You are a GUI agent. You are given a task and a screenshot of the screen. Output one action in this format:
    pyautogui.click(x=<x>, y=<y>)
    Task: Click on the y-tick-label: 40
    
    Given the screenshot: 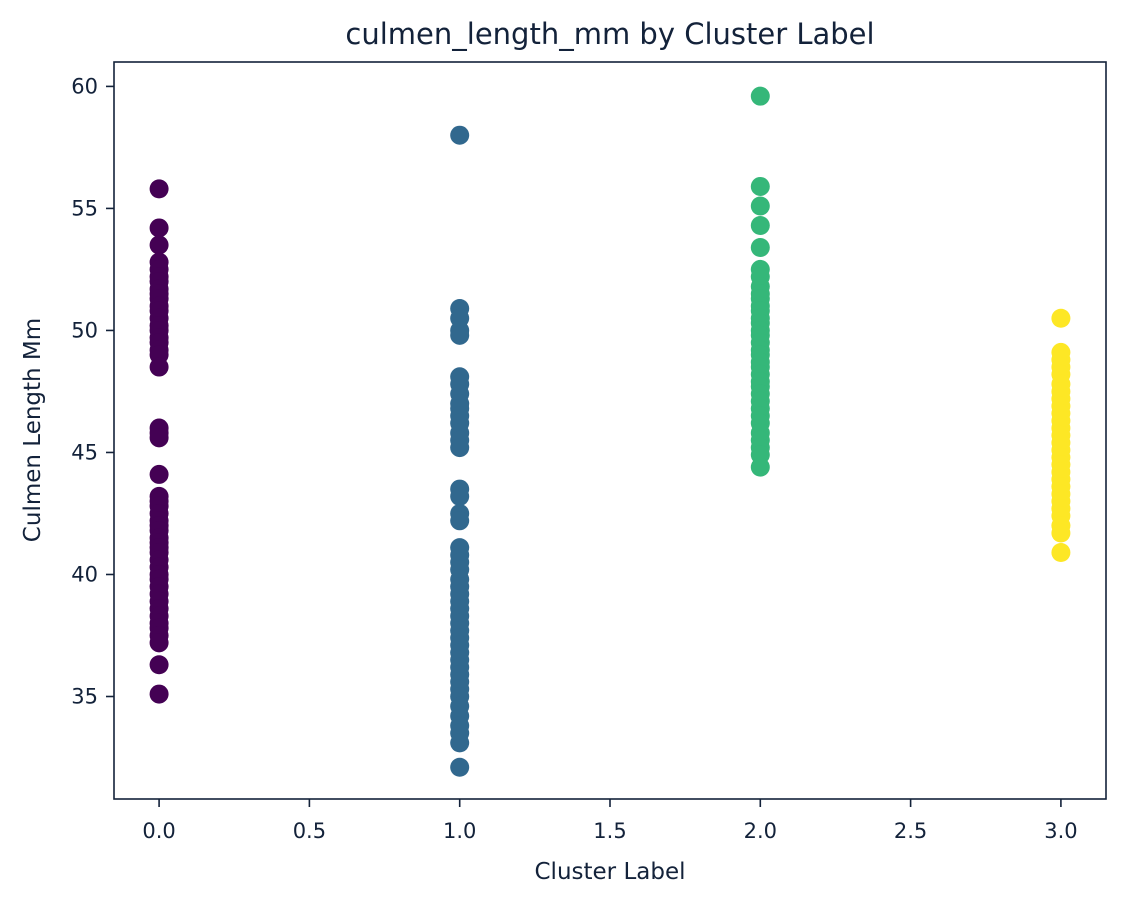 What is the action you would take?
    pyautogui.click(x=84, y=574)
    